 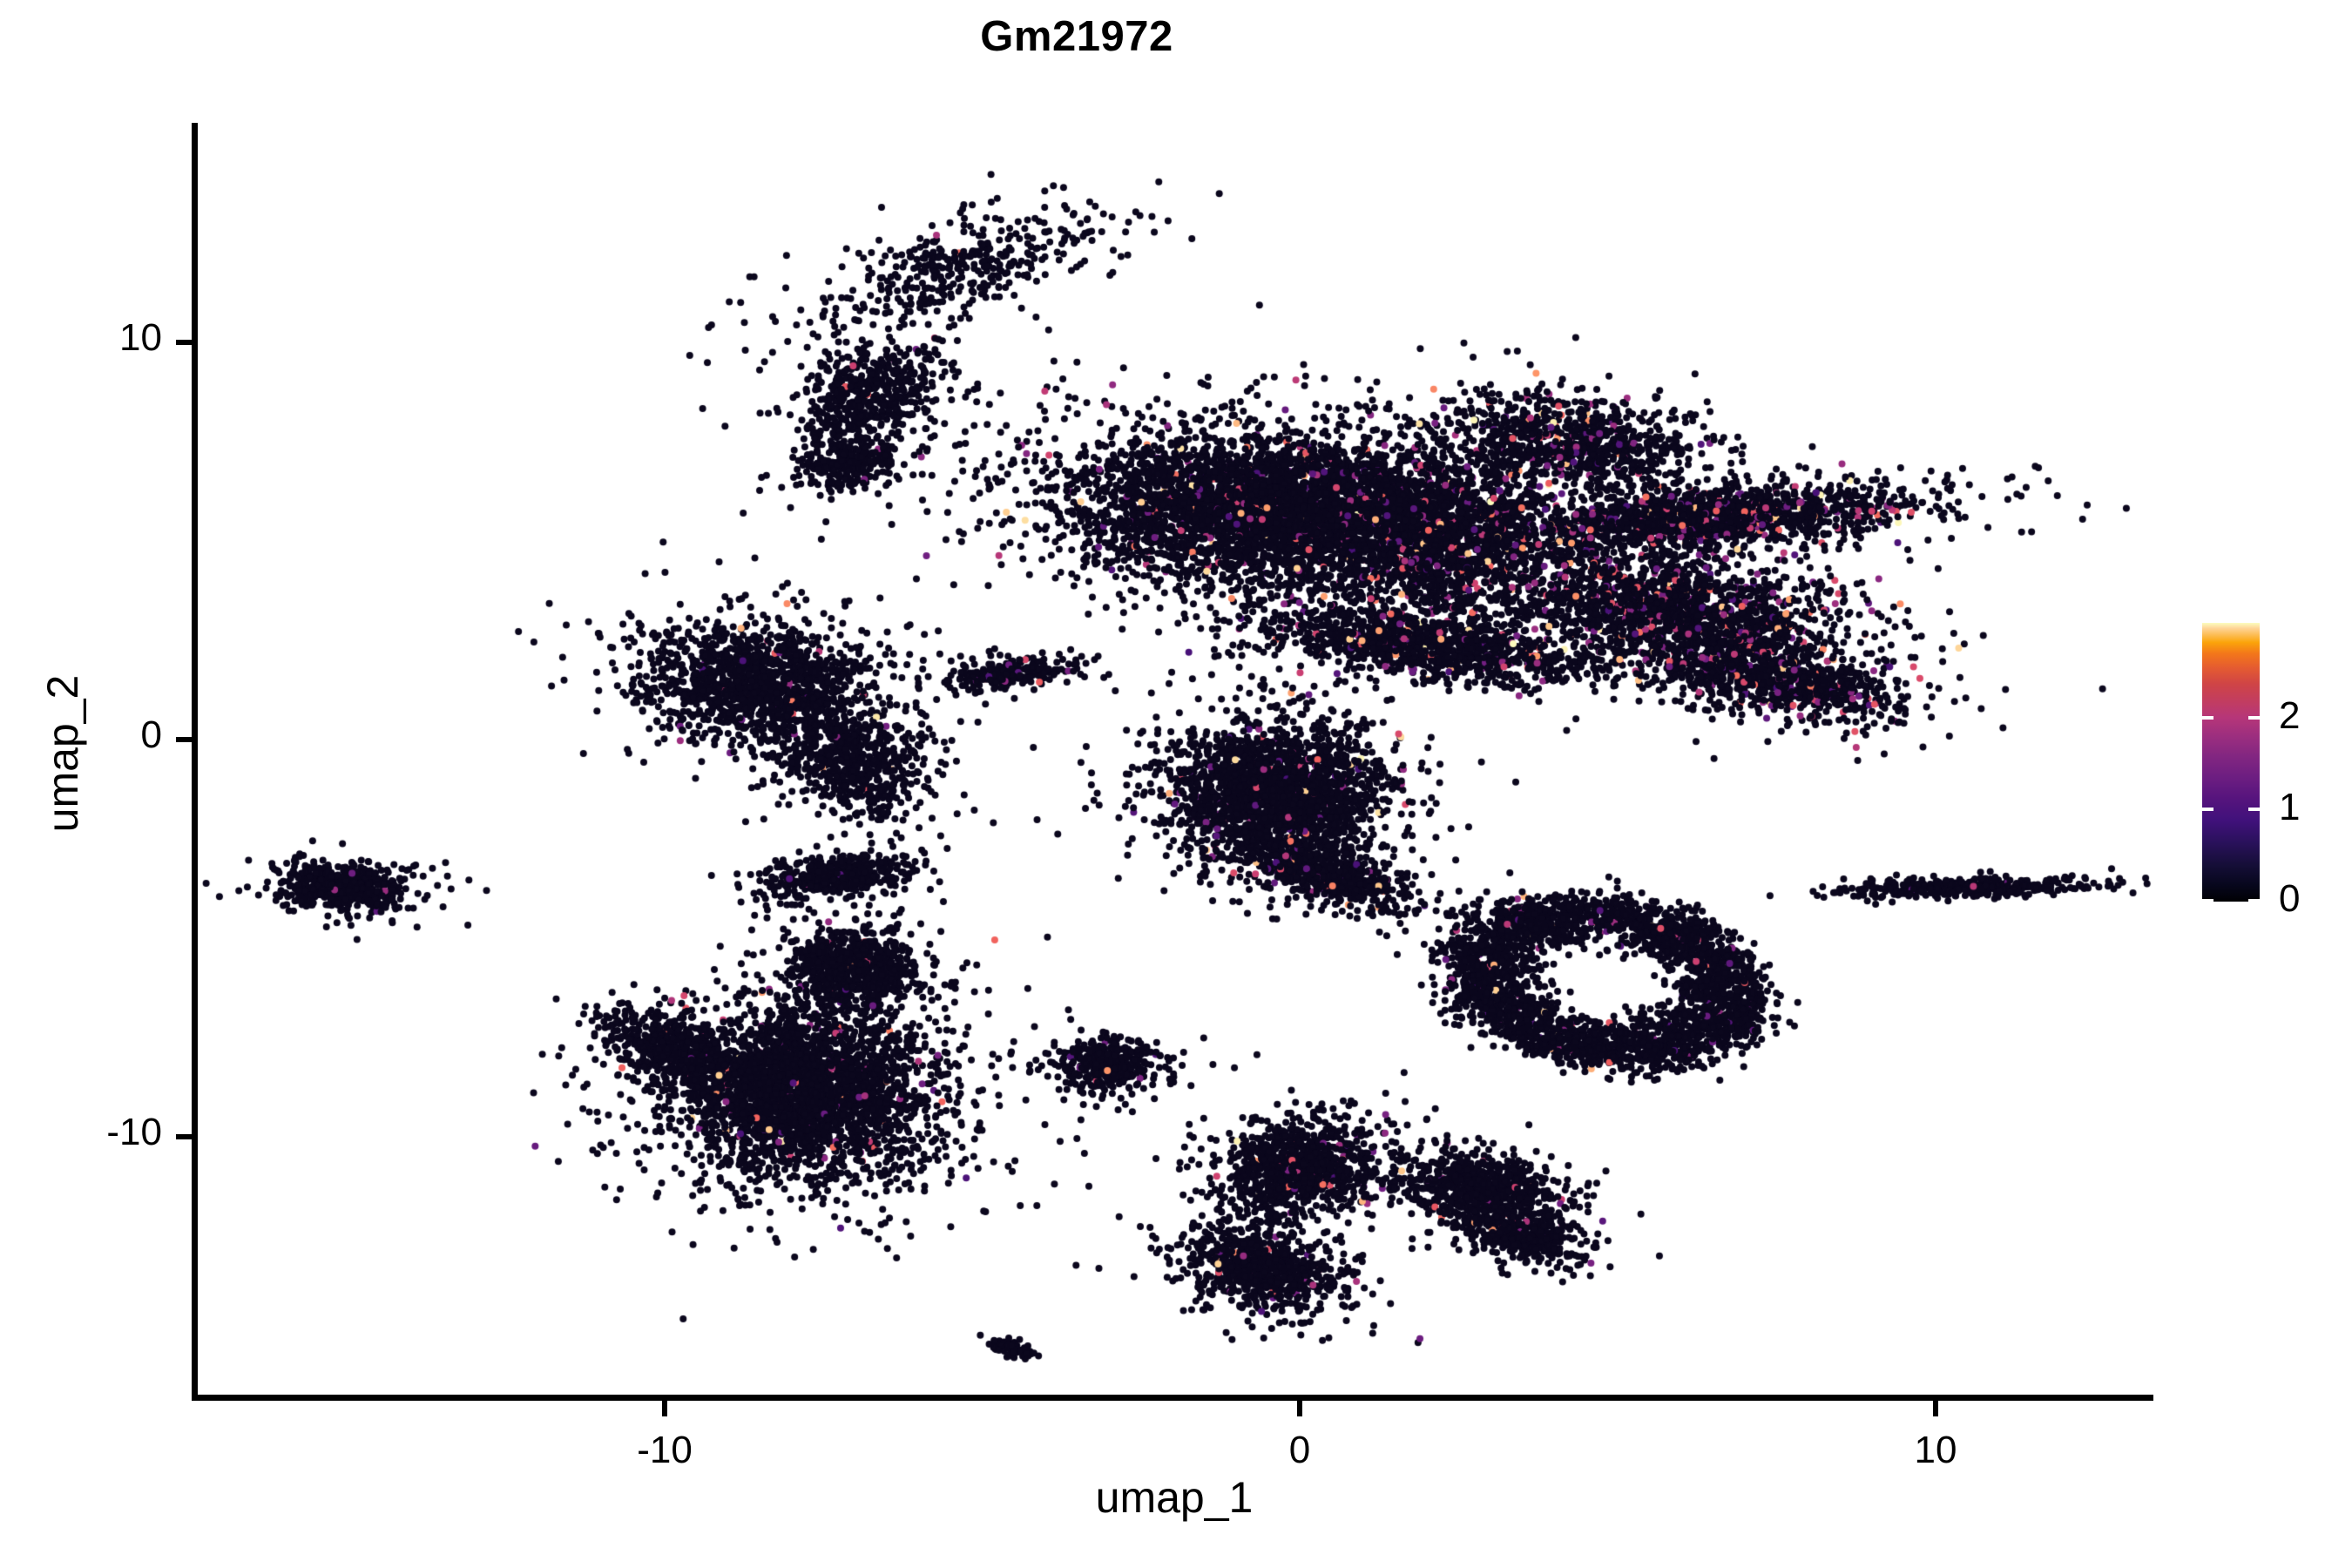 I want to click on colorbar-gradient, so click(x=2231, y=762).